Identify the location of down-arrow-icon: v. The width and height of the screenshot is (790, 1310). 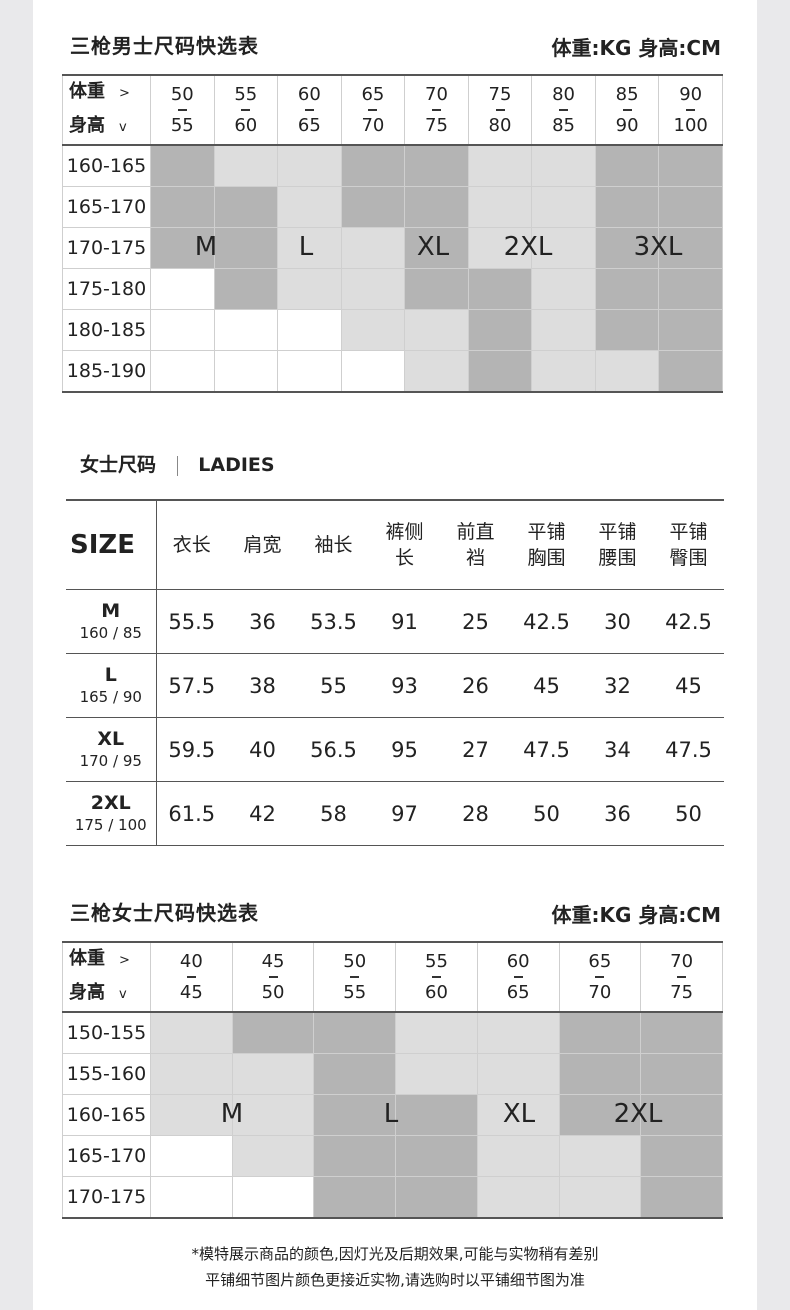
(123, 994).